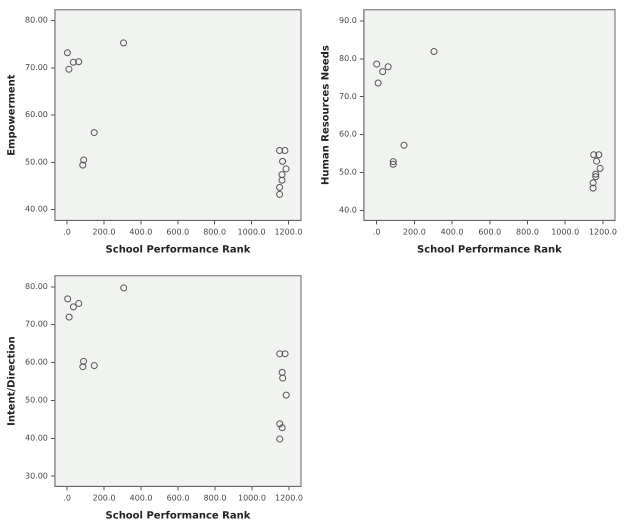 Image resolution: width=626 pixels, height=531 pixels. What do you see at coordinates (36, 475) in the screenshot?
I see `y-tick-label: 30.00` at bounding box center [36, 475].